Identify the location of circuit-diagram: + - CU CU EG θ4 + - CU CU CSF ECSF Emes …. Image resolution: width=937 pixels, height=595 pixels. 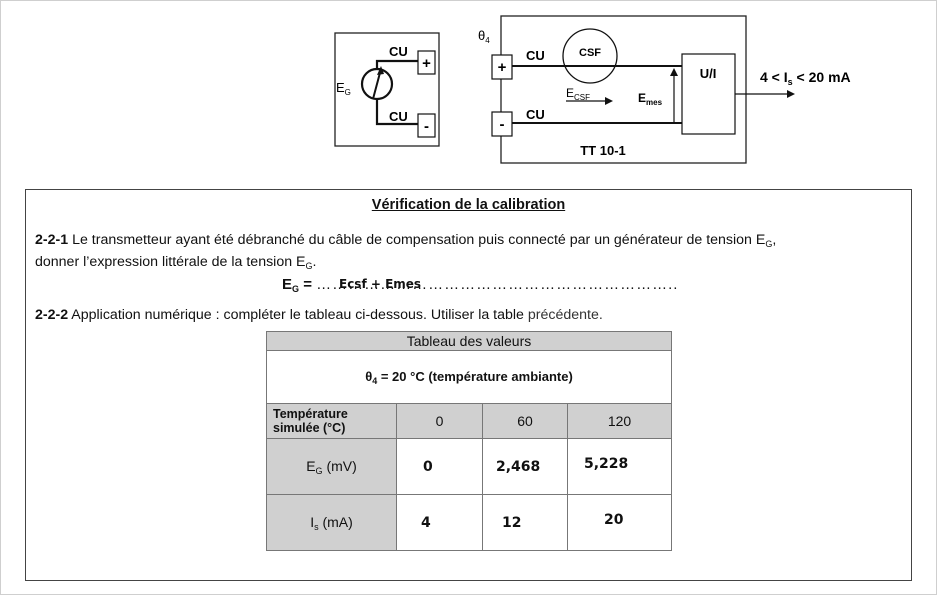
(592, 89).